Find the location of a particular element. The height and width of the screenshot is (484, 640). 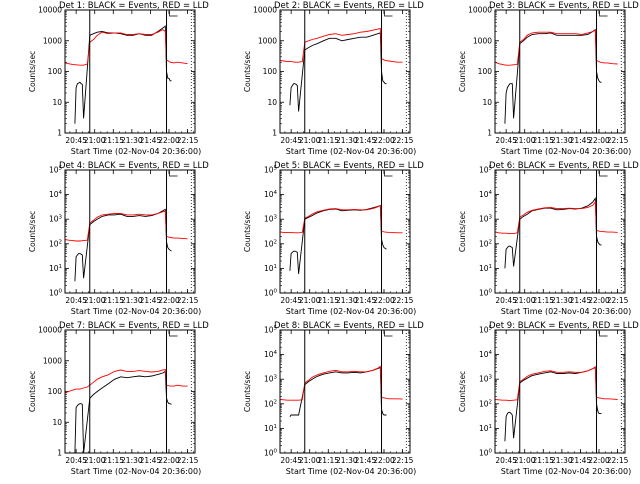

chart-title: Det 6: BLACK = Events, RED = LLD is located at coordinates (564, 166).